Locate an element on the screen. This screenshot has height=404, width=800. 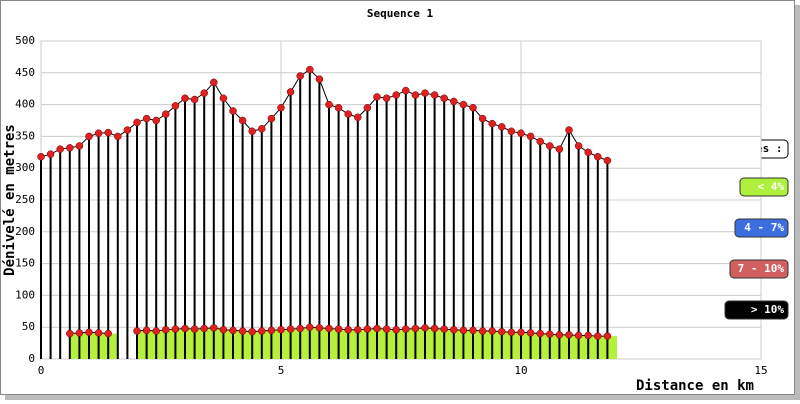
y-tick-label: 300 is located at coordinates (25, 167).